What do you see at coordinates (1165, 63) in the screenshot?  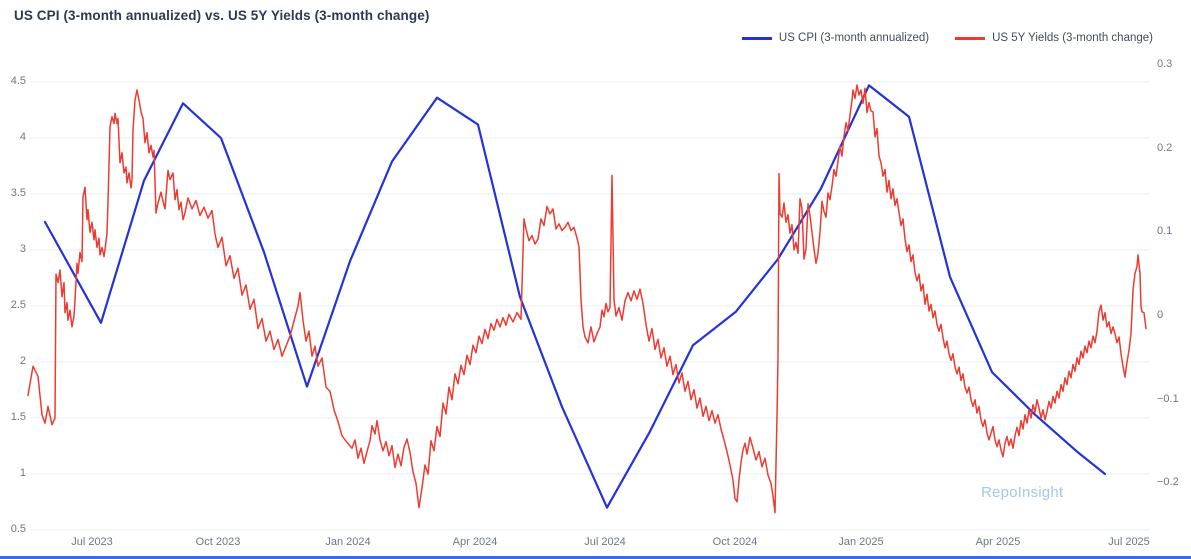 I see `right-axis-tick-label: 0.3` at bounding box center [1165, 63].